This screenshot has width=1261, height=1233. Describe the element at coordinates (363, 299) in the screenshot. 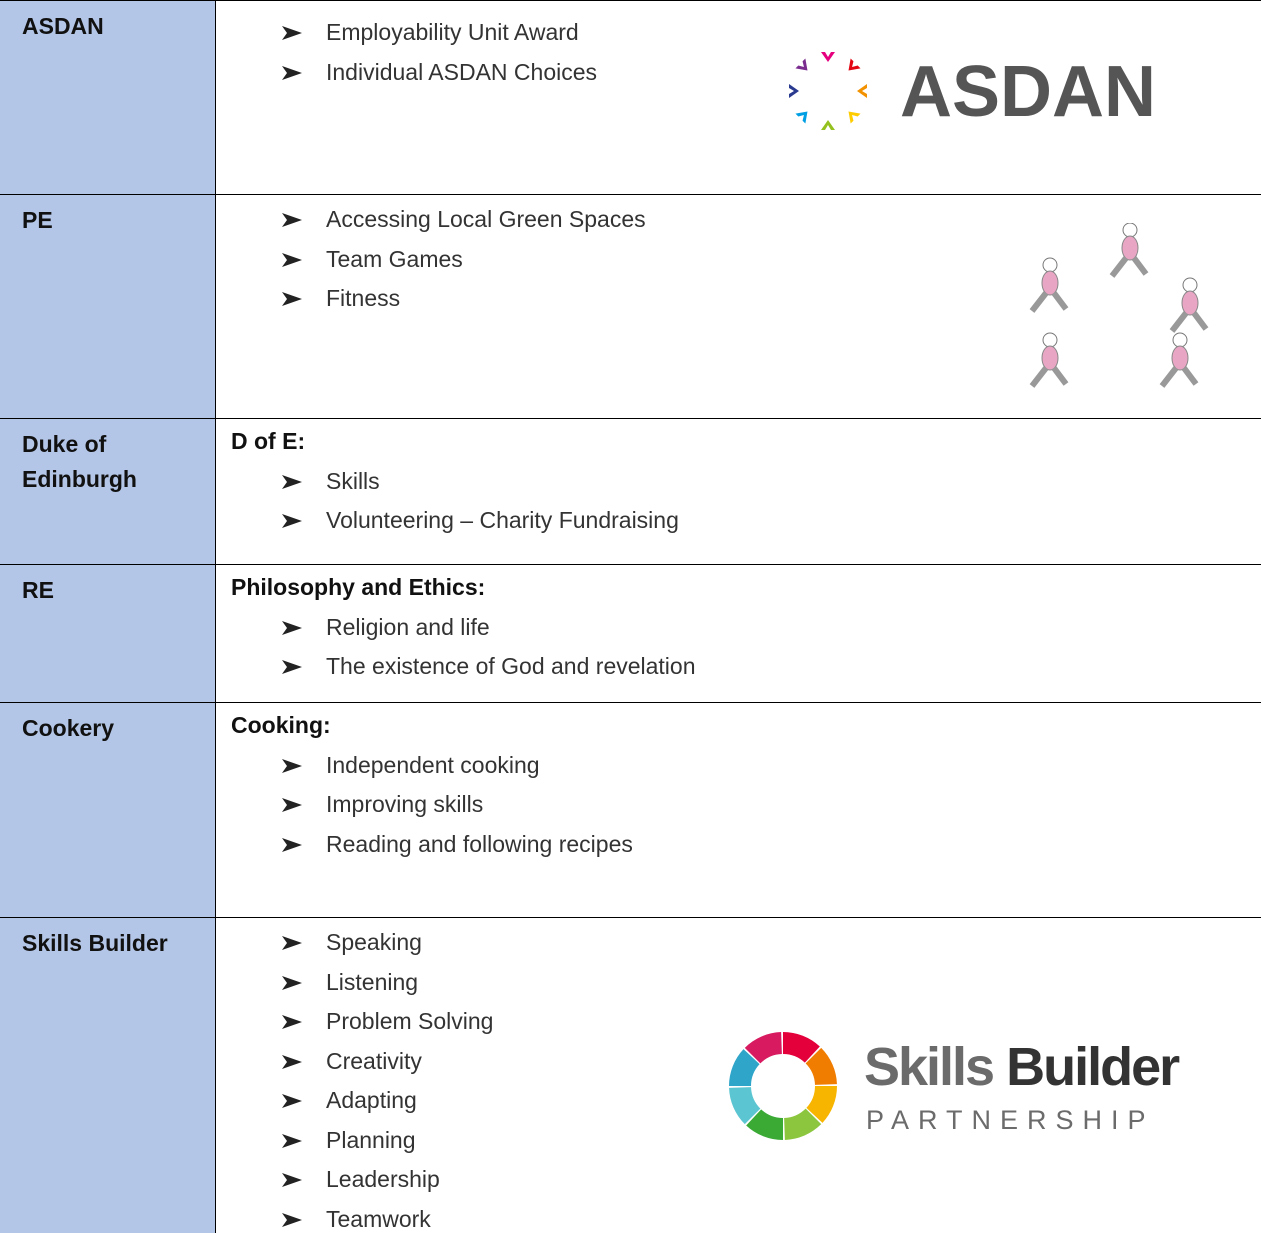

I see `list-item: Fitness` at that location.